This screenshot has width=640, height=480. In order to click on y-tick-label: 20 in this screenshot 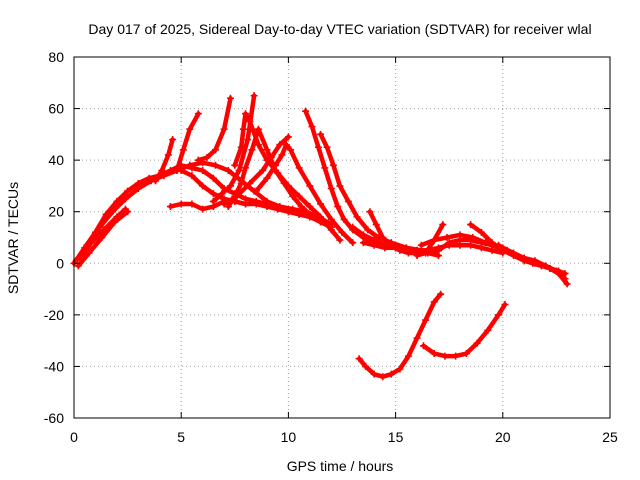, I will do `click(56, 212)`.